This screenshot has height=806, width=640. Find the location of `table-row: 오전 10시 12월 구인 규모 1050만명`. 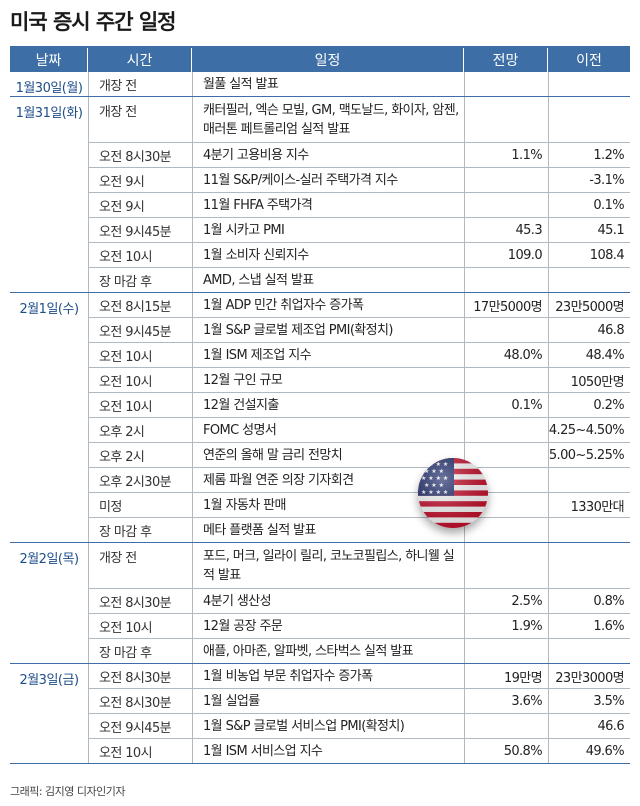

table-row: 오전 10시 12월 구인 규모 1050만명 is located at coordinates (359, 380).